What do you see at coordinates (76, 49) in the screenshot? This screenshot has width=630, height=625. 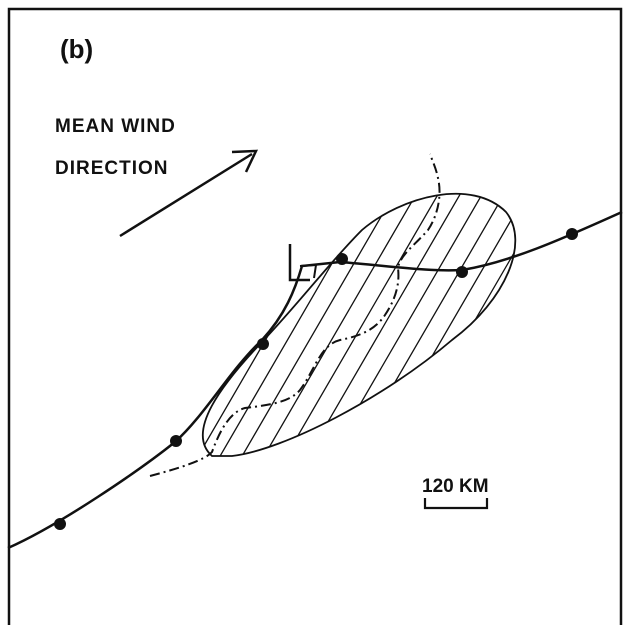 I see `panel-label: (b)` at bounding box center [76, 49].